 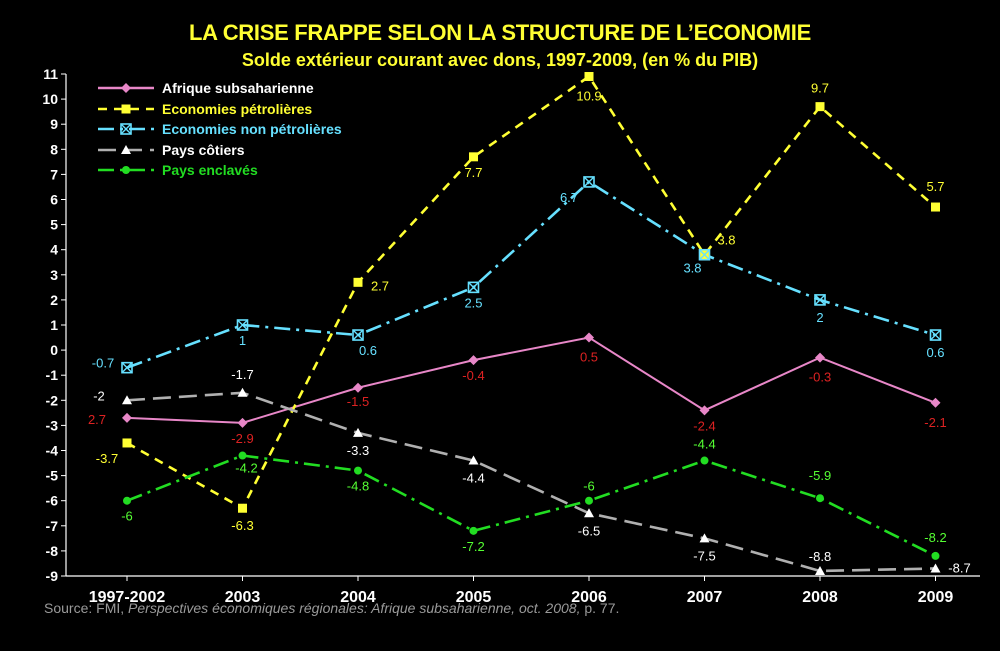 I want to click on data-label: -4.2, so click(x=246, y=468).